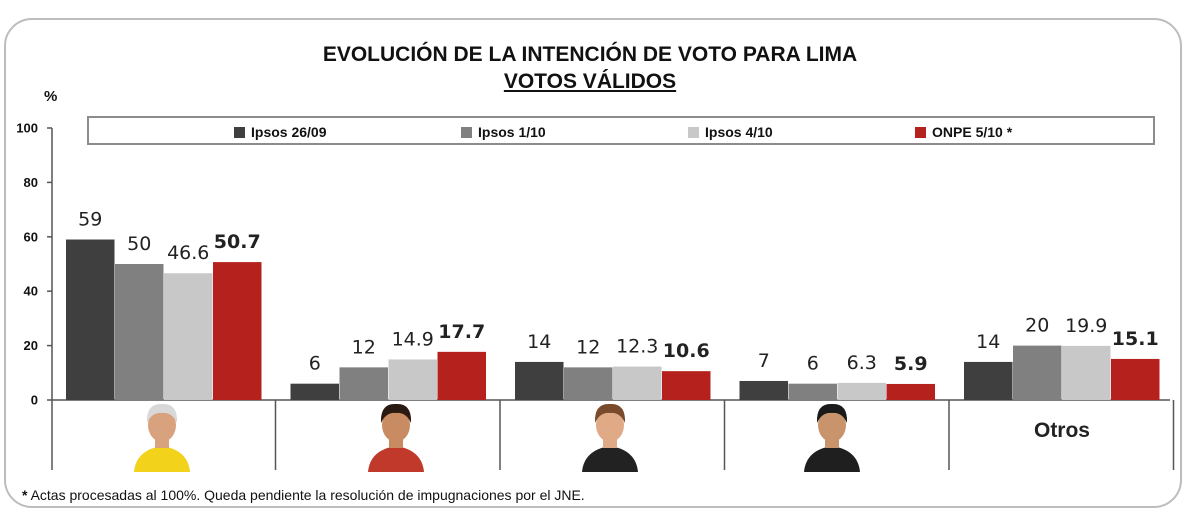  I want to click on y-tick-label: 80, so click(31, 182).